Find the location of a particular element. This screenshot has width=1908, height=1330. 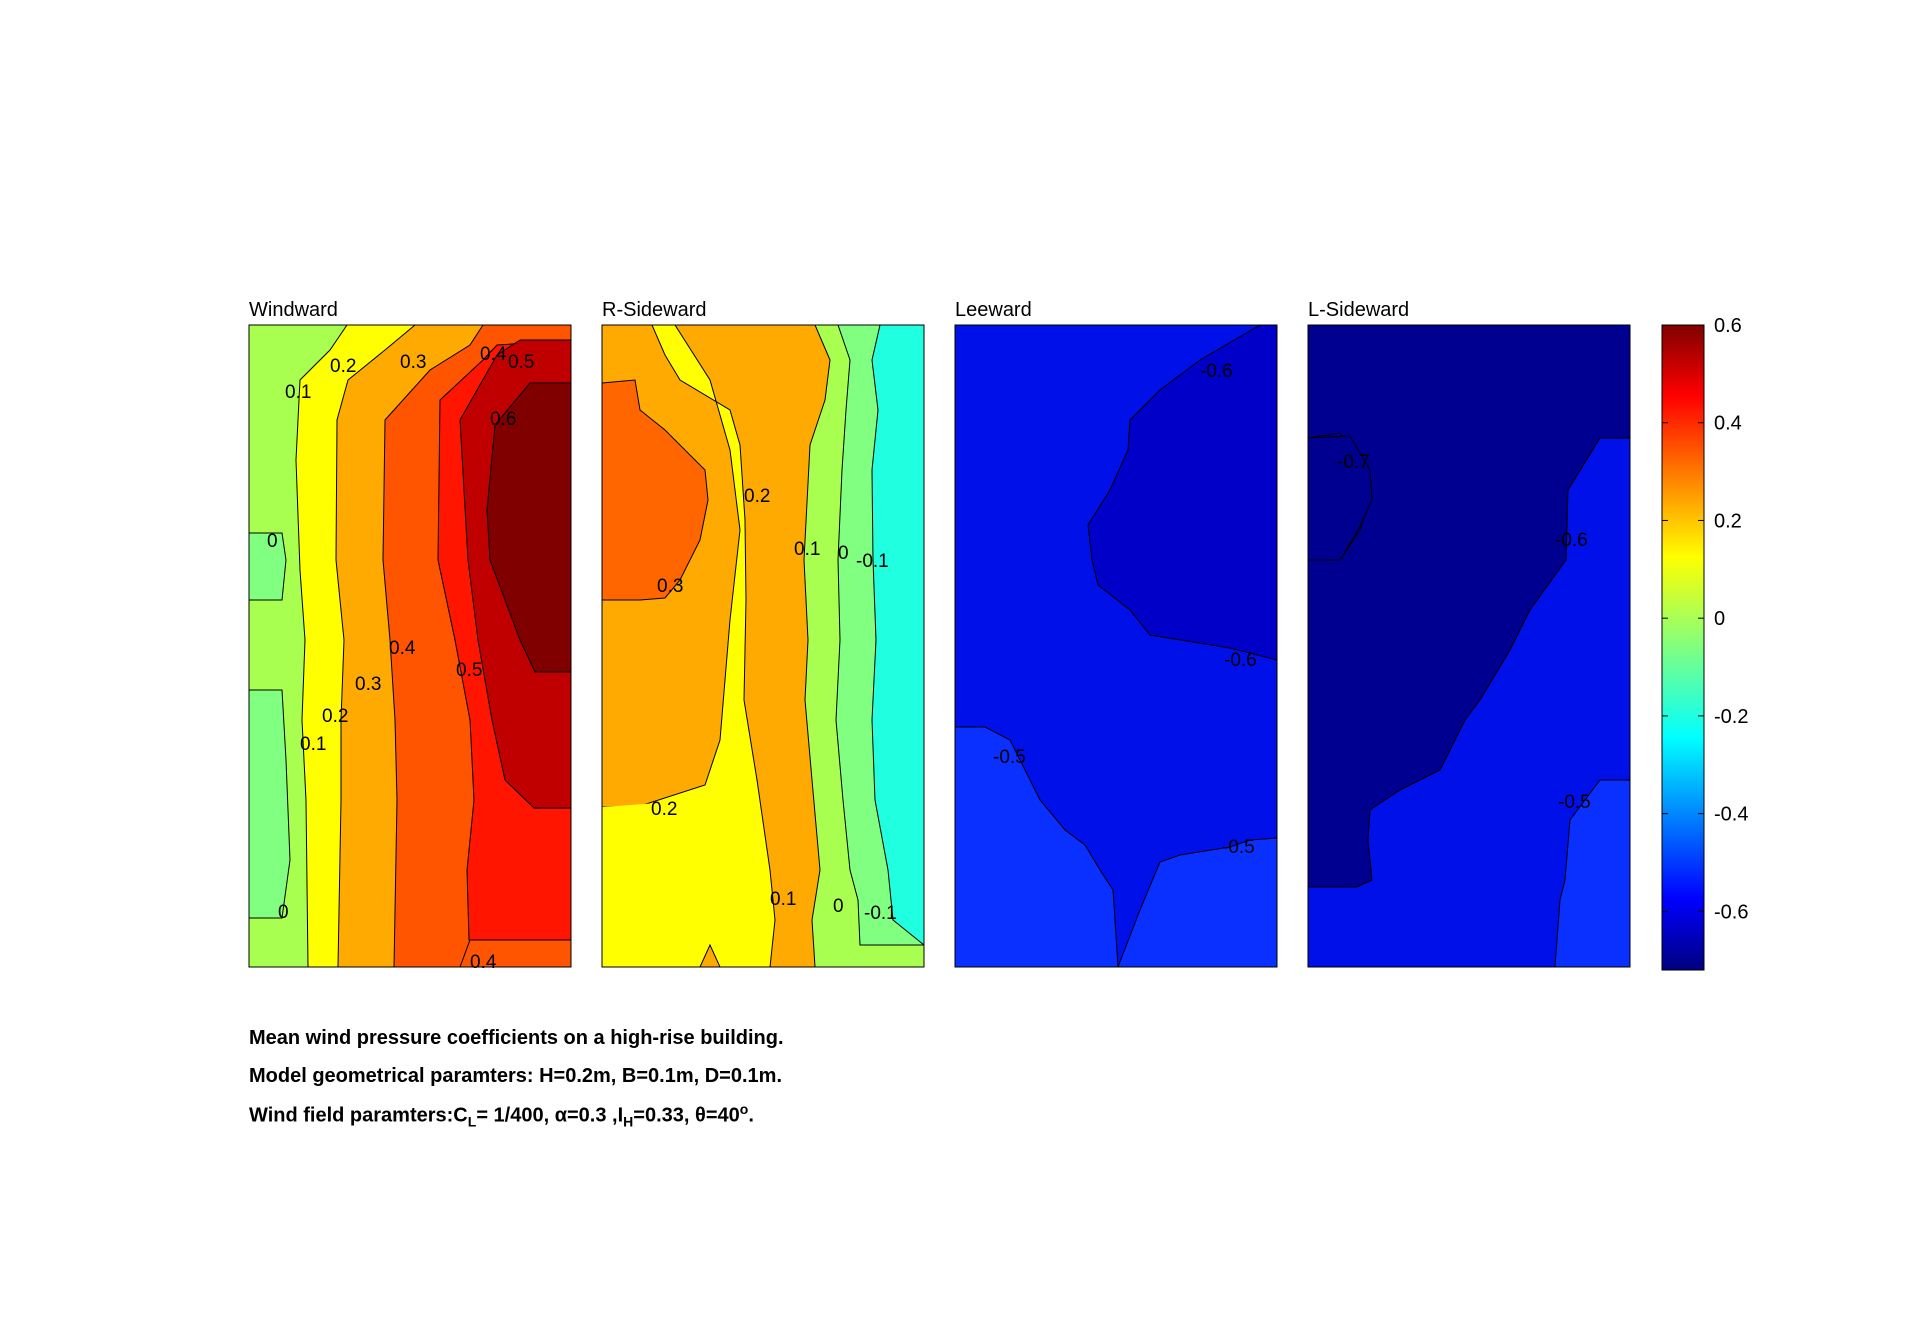

band-windward-neg is located at coordinates (268, 566).